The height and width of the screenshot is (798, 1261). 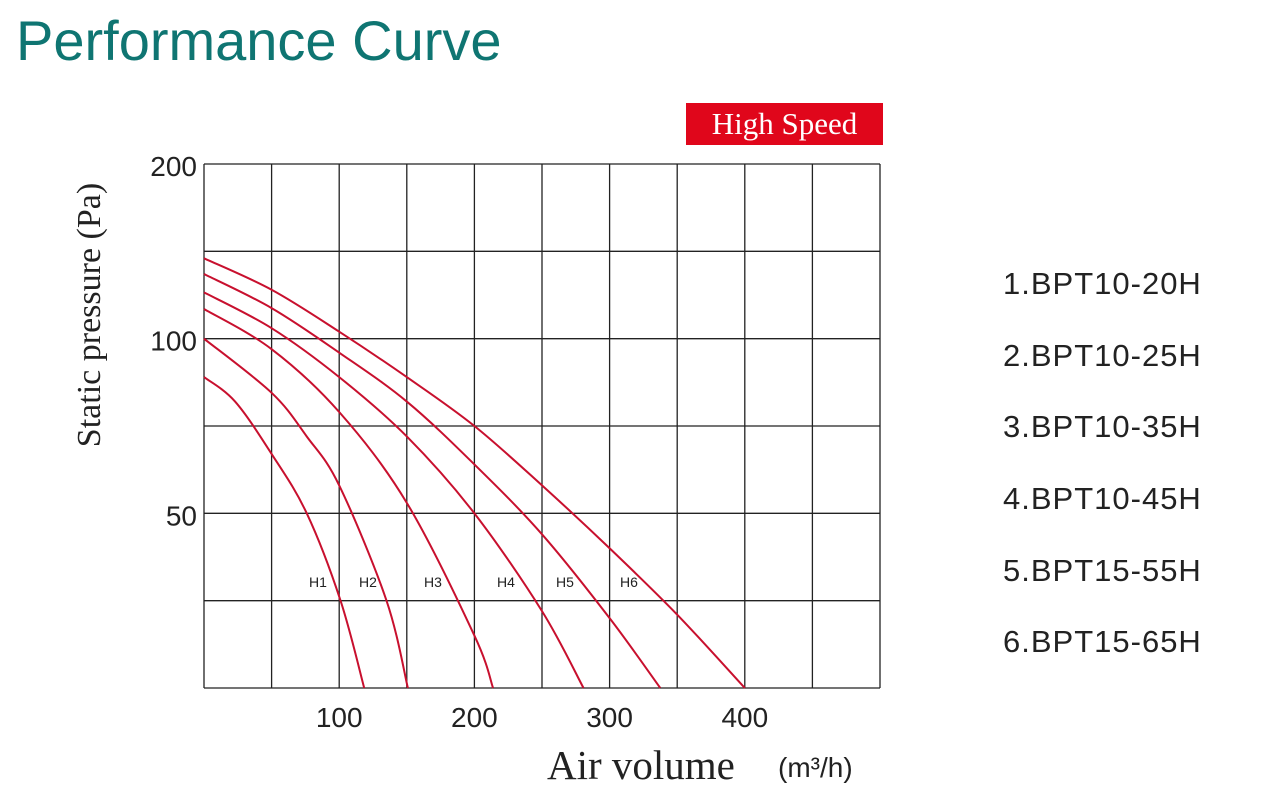 What do you see at coordinates (318, 582) in the screenshot?
I see `curve-label: H1` at bounding box center [318, 582].